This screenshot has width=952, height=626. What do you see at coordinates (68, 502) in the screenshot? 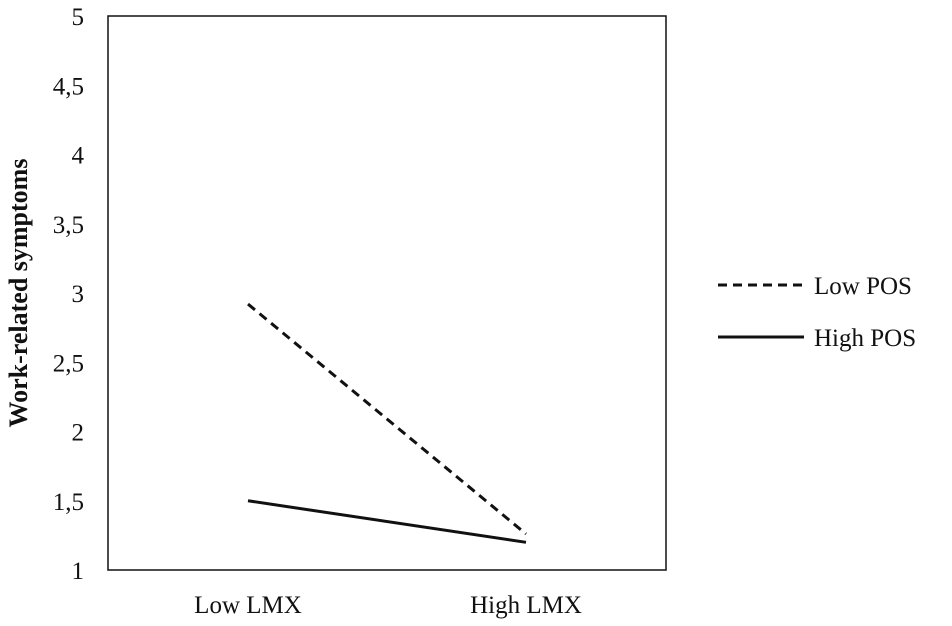
I see `y-tick-label: 1,5` at bounding box center [68, 502].